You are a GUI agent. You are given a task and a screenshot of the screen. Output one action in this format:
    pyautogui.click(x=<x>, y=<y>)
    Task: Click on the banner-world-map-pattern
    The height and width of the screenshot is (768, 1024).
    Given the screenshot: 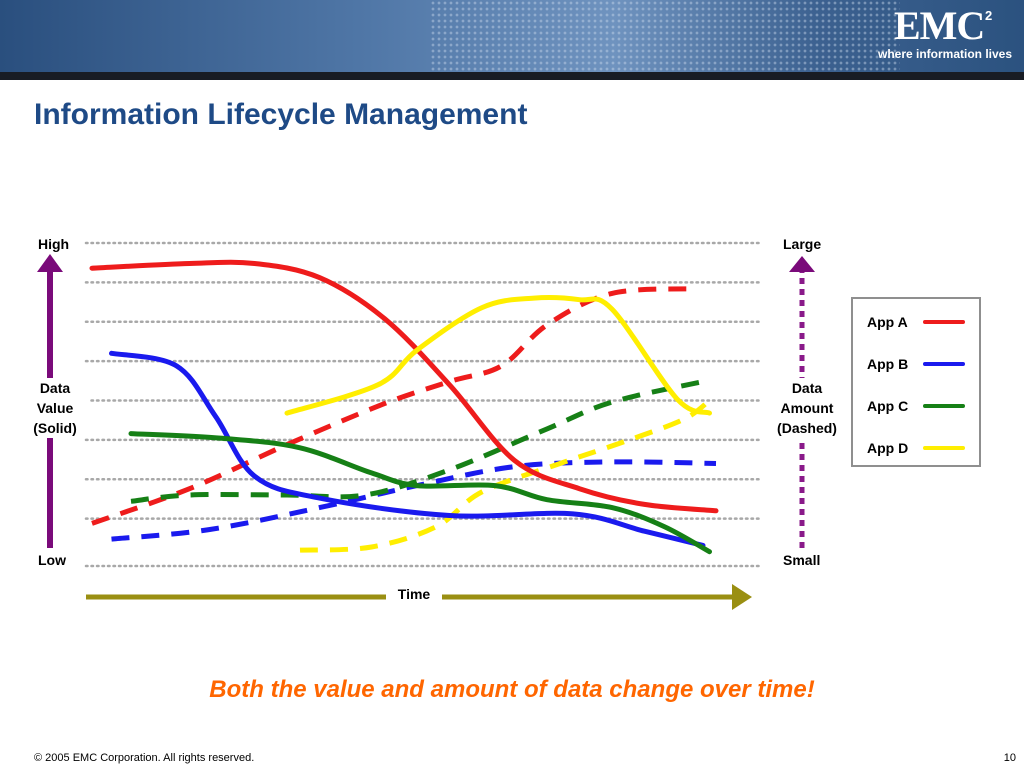 What is the action you would take?
    pyautogui.click(x=665, y=36)
    